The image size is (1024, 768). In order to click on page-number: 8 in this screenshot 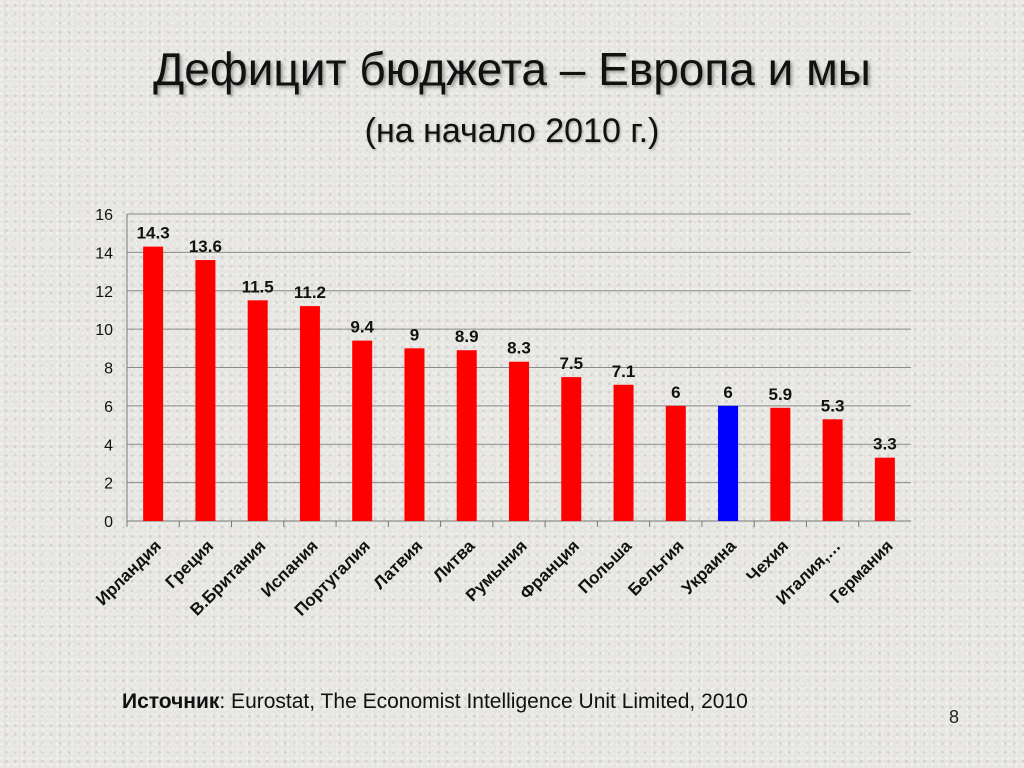, I will do `click(954, 717)`.